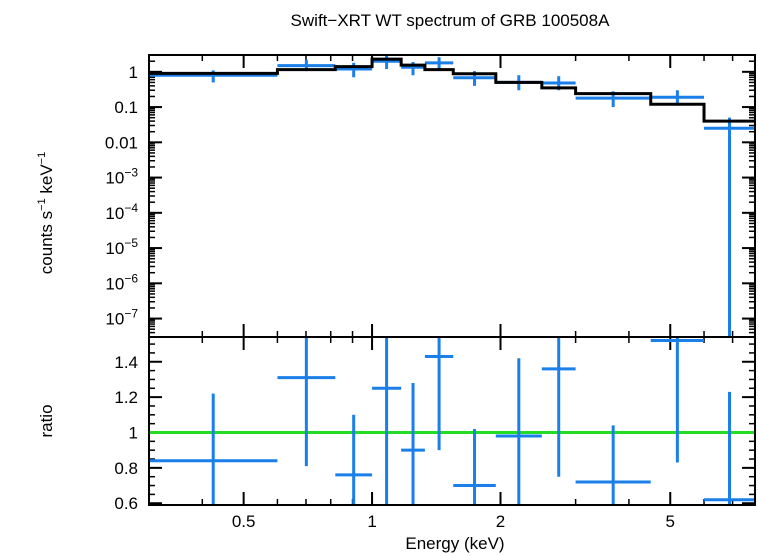 The height and width of the screenshot is (556, 758). I want to click on x-axis-label: Energy (keV), so click(454, 543).